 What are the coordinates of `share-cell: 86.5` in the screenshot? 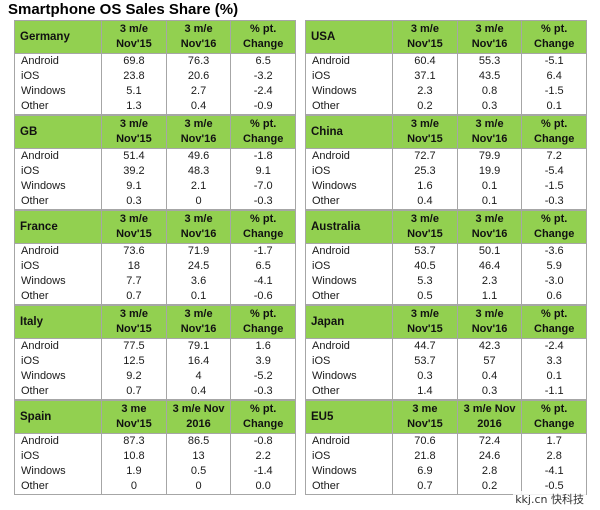 It's located at (198, 441).